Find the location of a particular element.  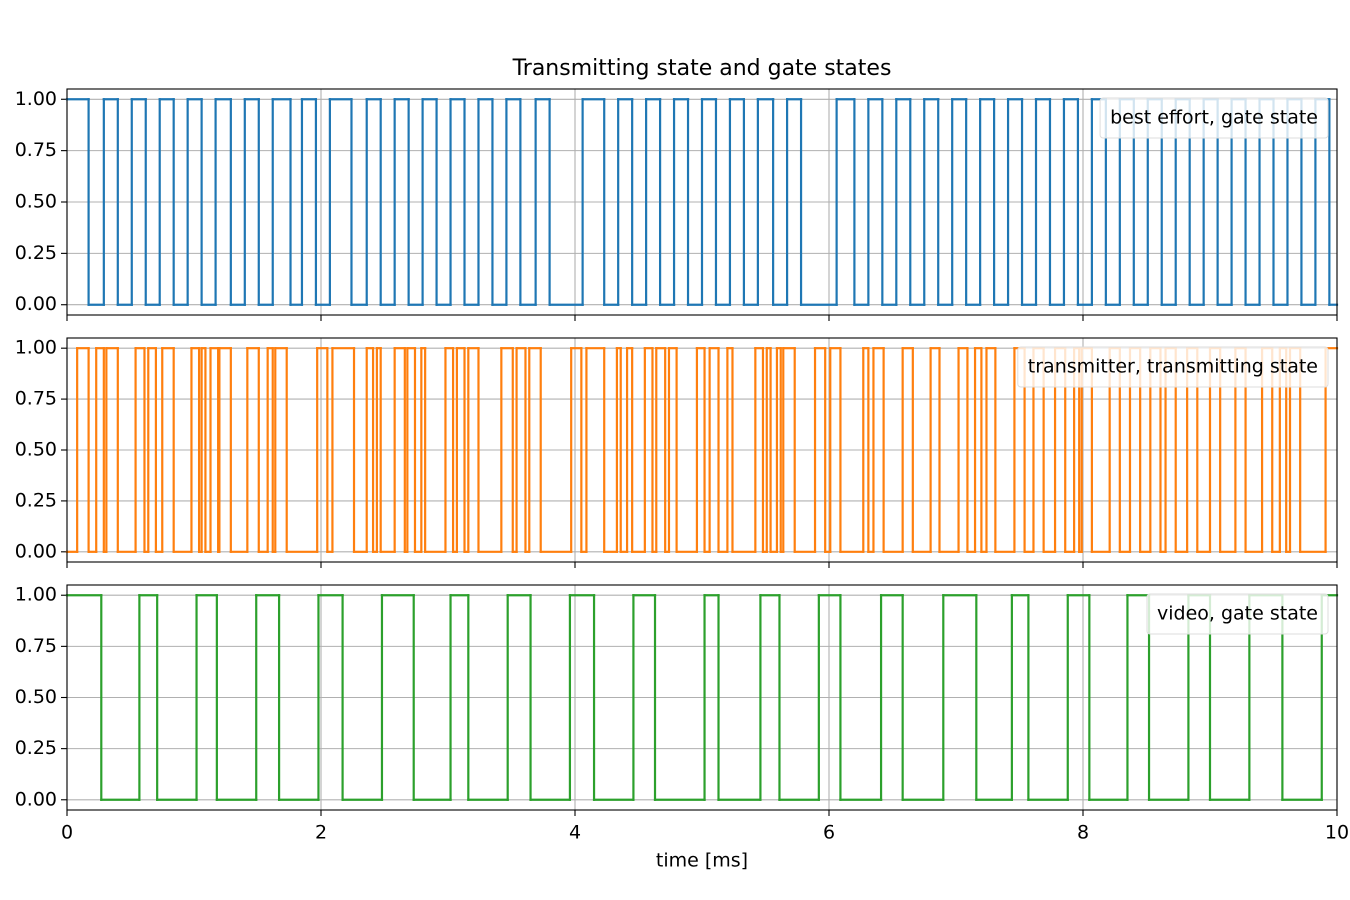

legend-label: transmitter, transmitting state is located at coordinates (1173, 367).